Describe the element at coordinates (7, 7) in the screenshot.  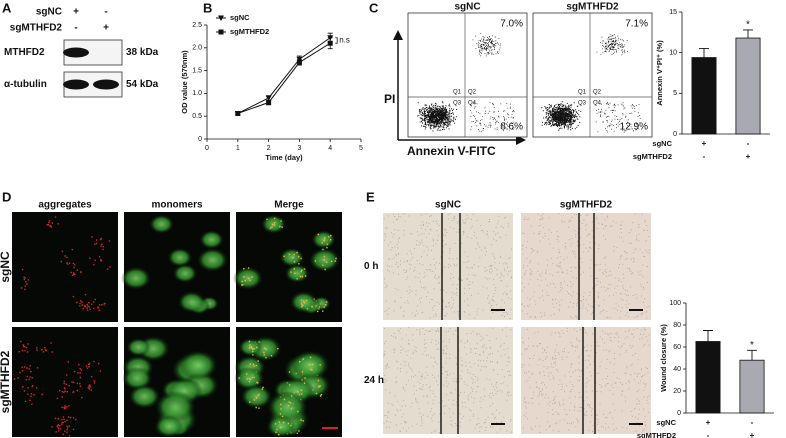
I see `panel-label: A` at that location.